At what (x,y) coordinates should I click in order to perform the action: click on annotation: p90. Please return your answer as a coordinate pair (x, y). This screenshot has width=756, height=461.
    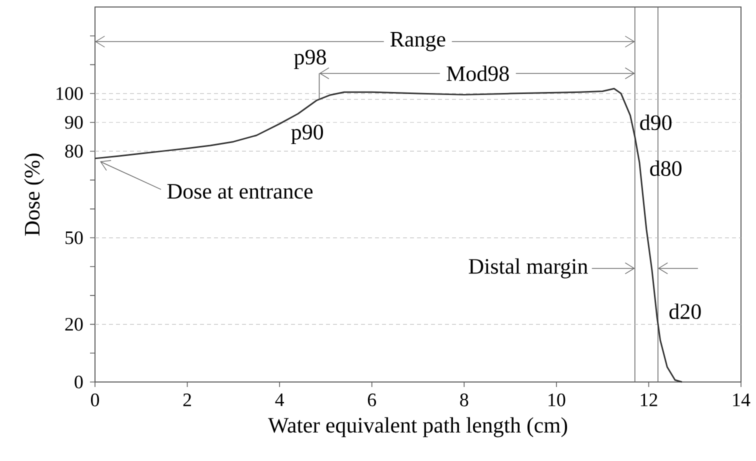
    Looking at the image, I should click on (307, 134).